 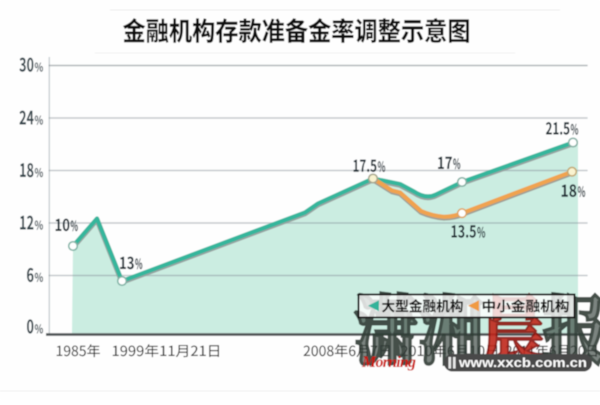 What do you see at coordinates (522, 362) in the screenshot?
I see `svg-text: www.xxcb.com.cn` at bounding box center [522, 362].